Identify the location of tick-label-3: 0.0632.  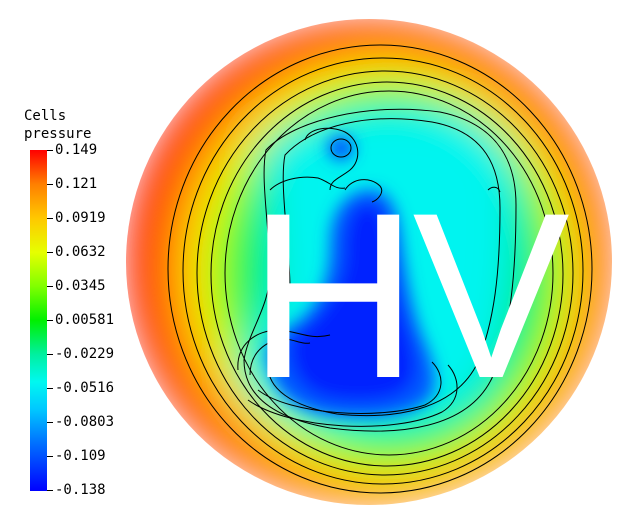
(80, 252).